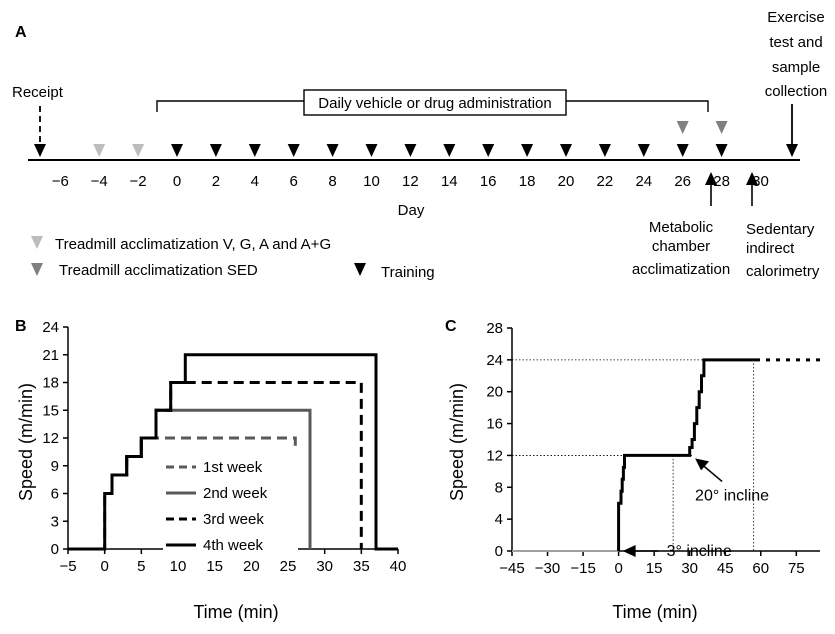  I want to click on panel-b-x-tick-label: 35, so click(361, 566).